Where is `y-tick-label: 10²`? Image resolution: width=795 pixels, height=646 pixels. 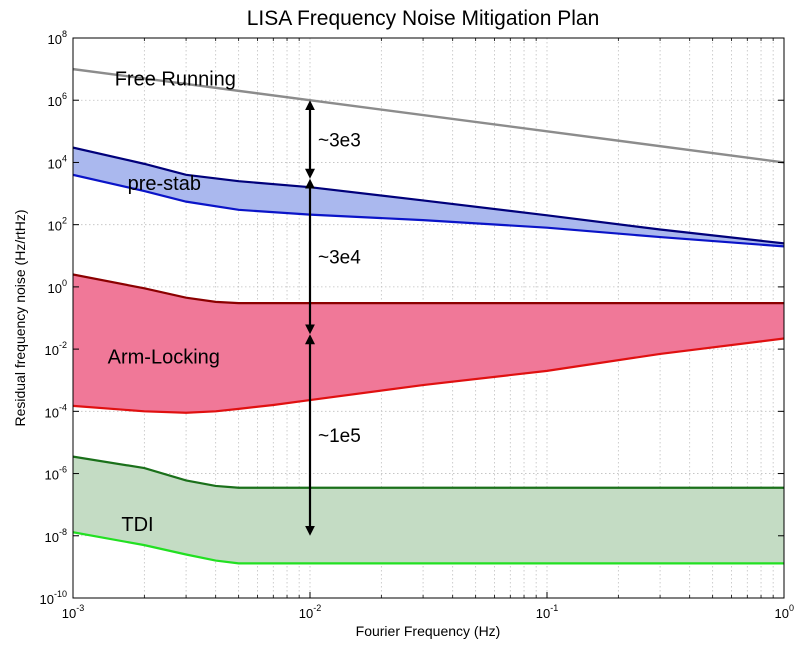 y-tick-label: 10² is located at coordinates (57, 225).